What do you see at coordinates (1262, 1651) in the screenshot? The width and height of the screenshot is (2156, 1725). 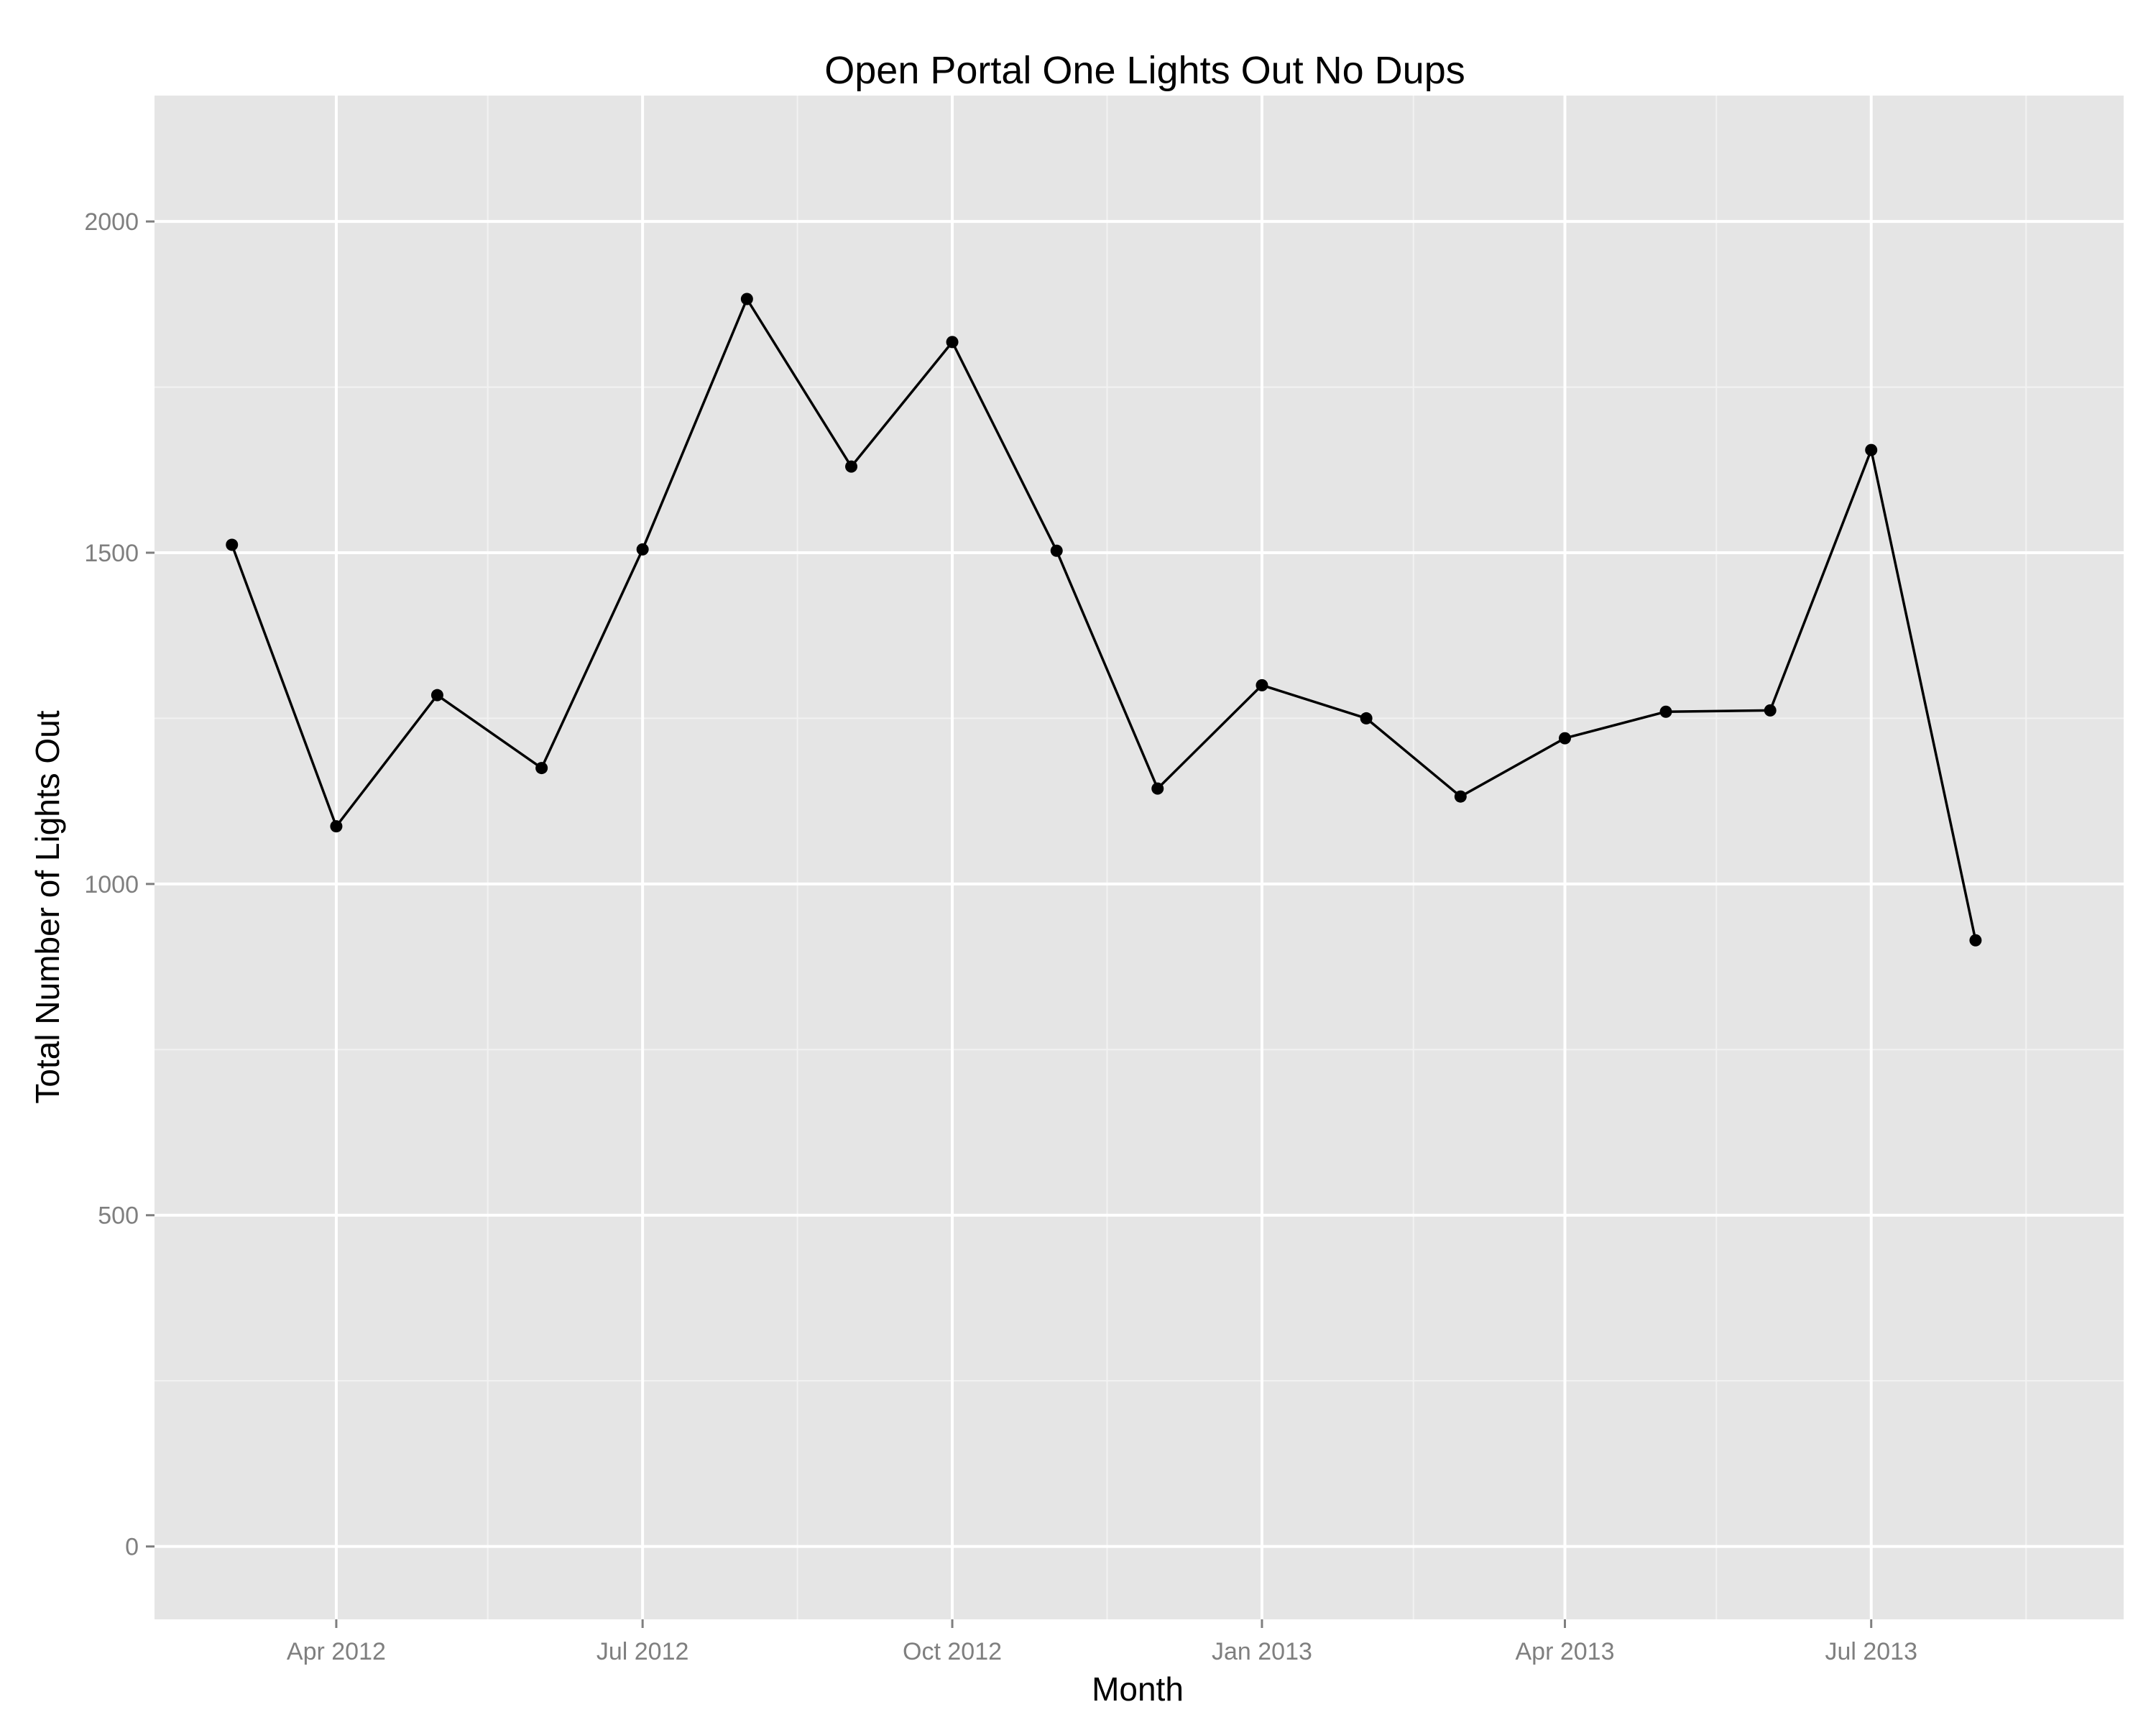 I see `x-tick-label: Jan 2013` at bounding box center [1262, 1651].